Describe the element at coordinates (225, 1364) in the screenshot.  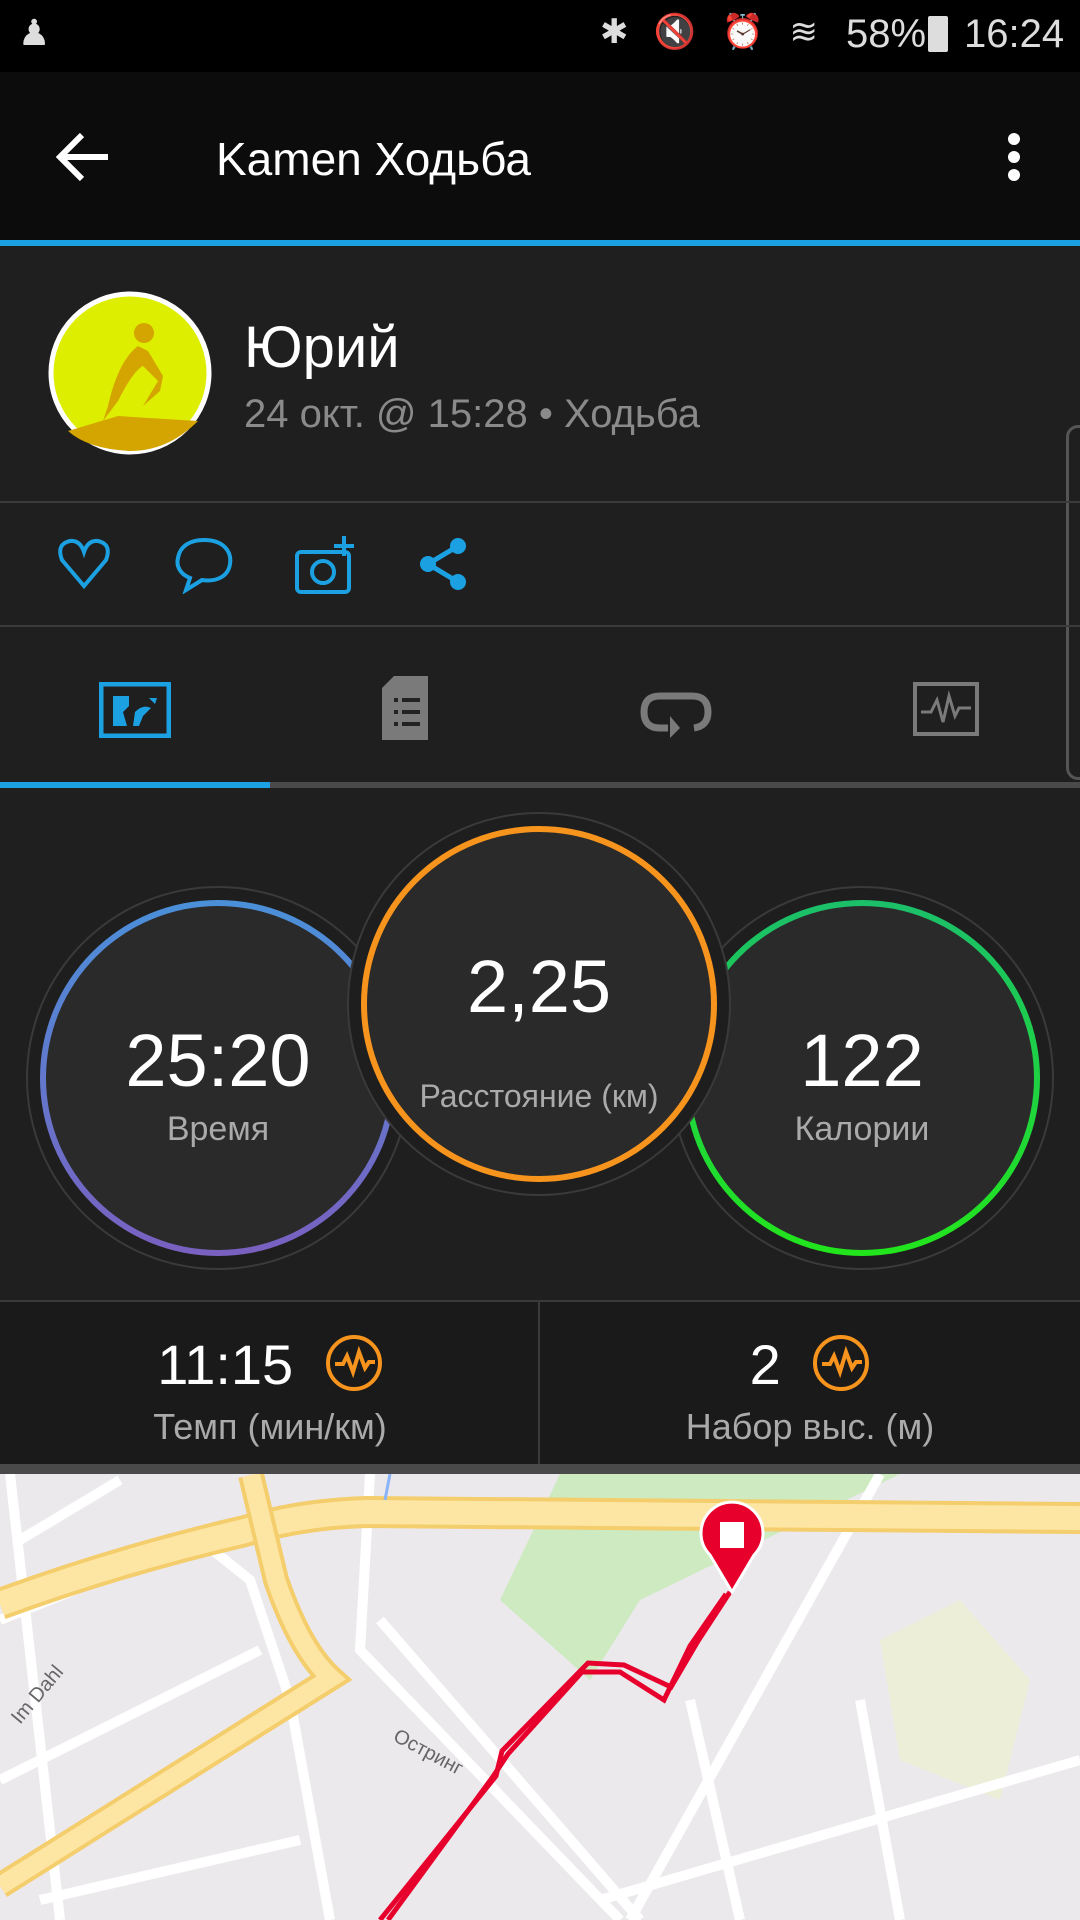
I see `pace-value: 11:15` at that location.